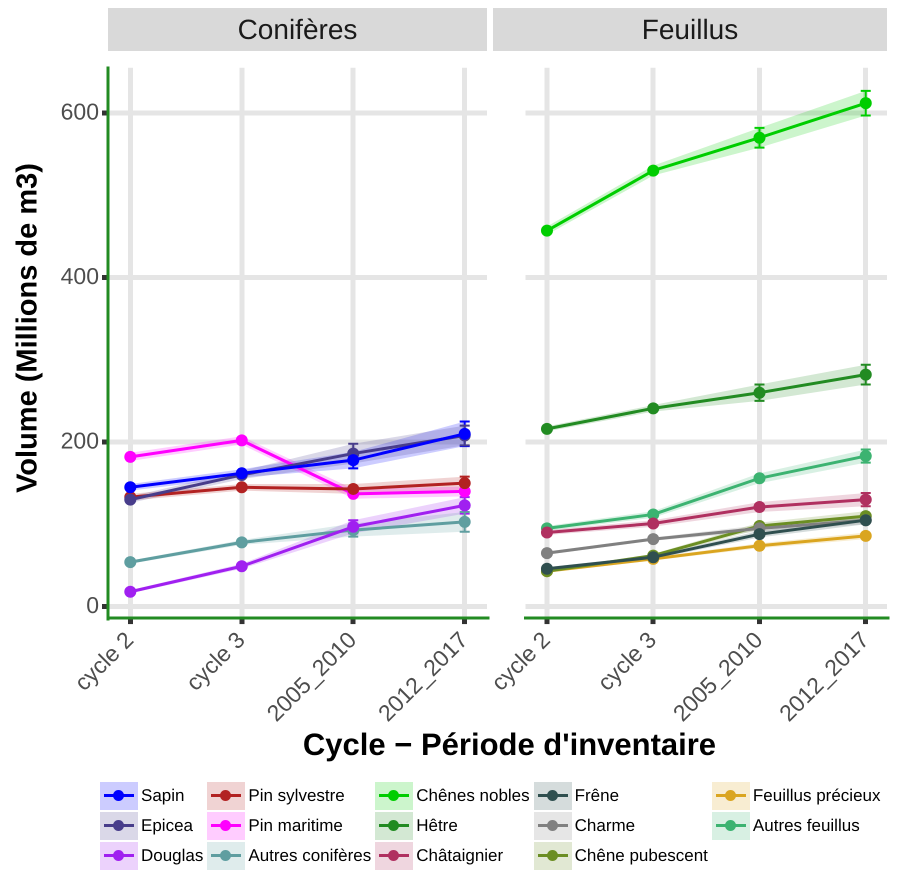 This screenshot has width=919, height=893. I want to click on legend-label: Feuillus précieux, so click(816, 796).